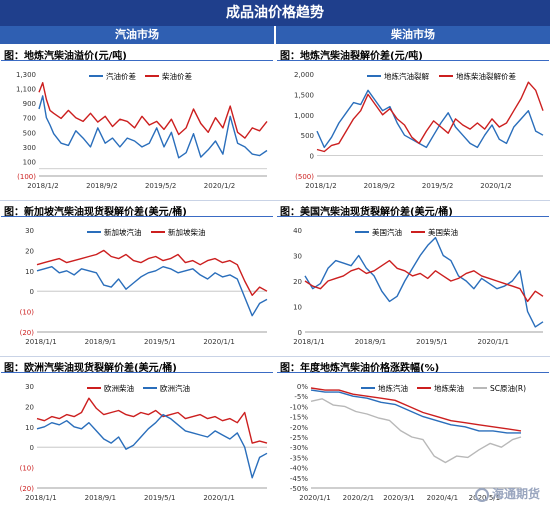 The height and width of the screenshot is (513, 550). I want to click on watermark-text: 海通期货, so click(515, 494).